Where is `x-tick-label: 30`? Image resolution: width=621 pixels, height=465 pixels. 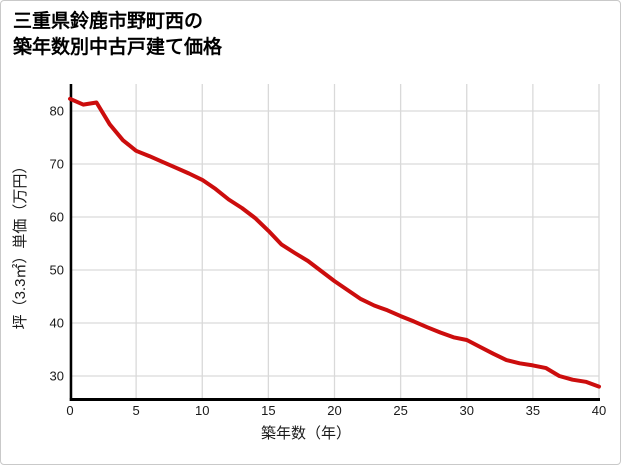 x-tick-label: 30 is located at coordinates (467, 410).